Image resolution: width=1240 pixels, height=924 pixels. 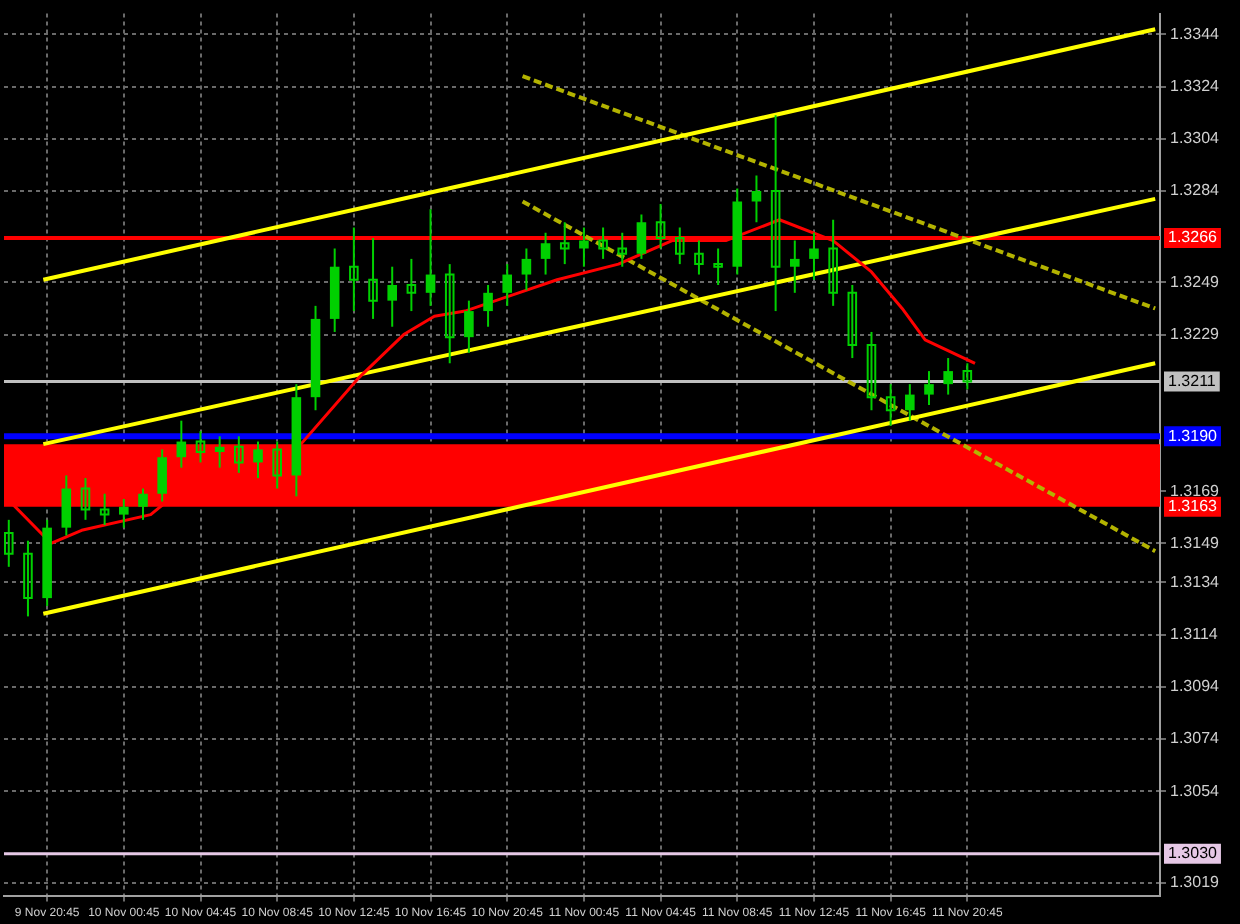 I want to click on y-tick-label: 1.3169, so click(x=1195, y=490).